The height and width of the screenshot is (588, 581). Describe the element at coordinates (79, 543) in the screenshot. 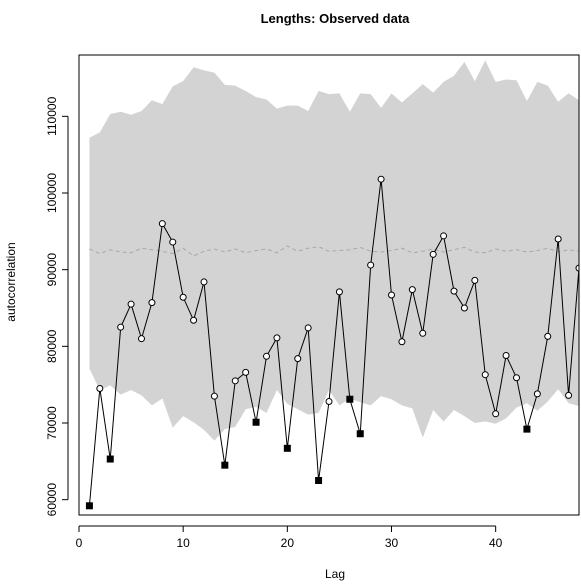

I see `x-tick-label: 0` at that location.